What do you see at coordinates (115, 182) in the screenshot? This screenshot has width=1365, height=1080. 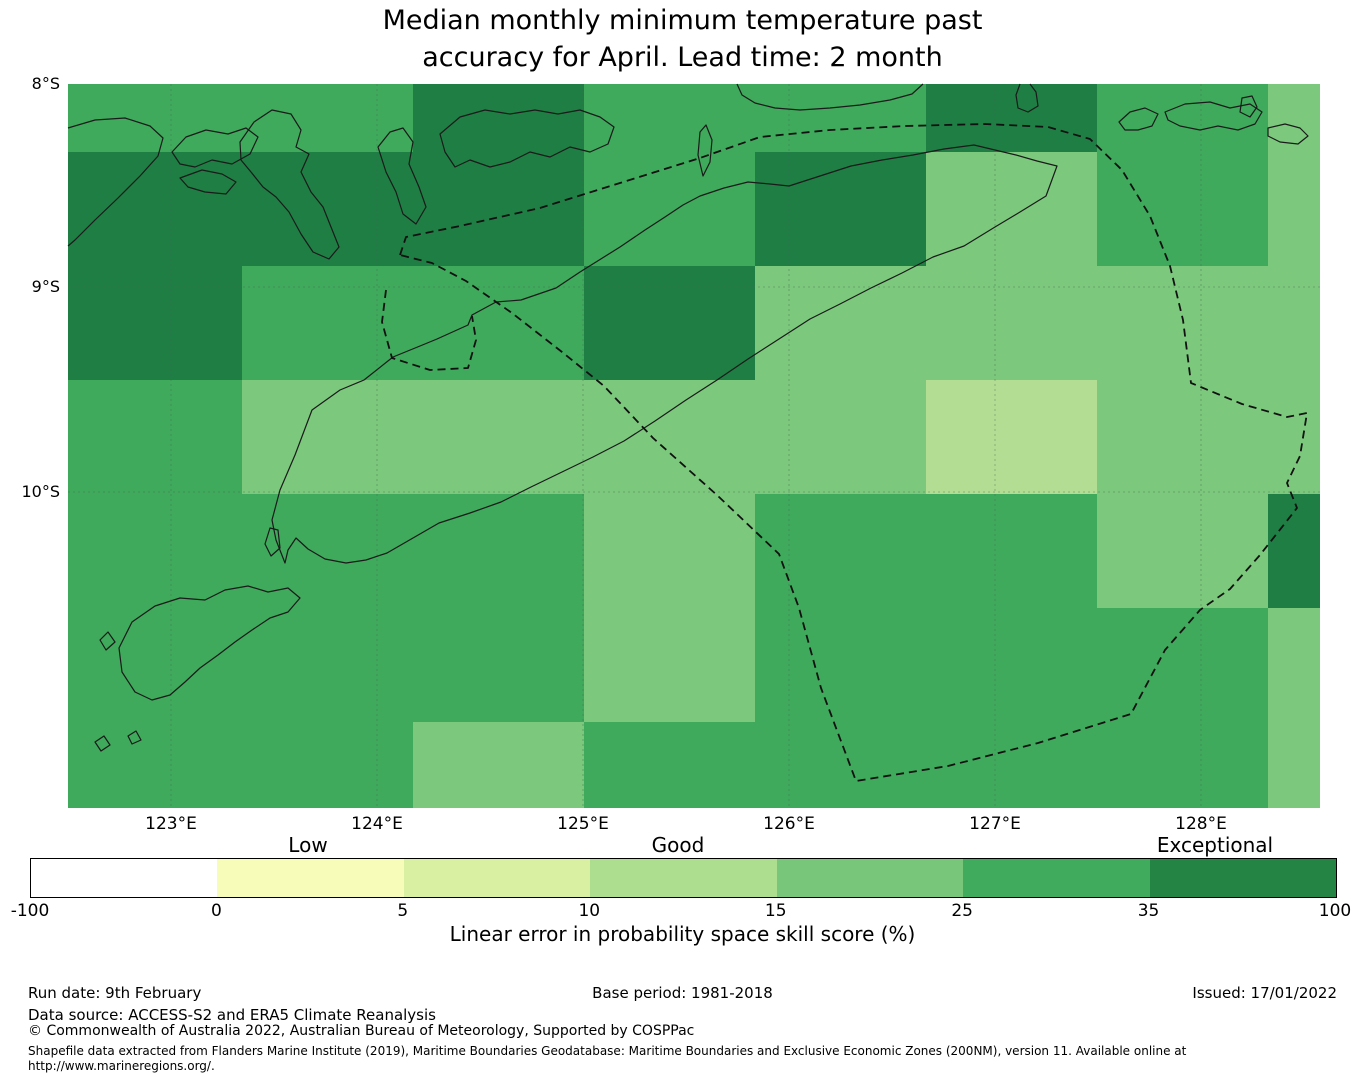 I see `flores-east-coastline-outline` at bounding box center [115, 182].